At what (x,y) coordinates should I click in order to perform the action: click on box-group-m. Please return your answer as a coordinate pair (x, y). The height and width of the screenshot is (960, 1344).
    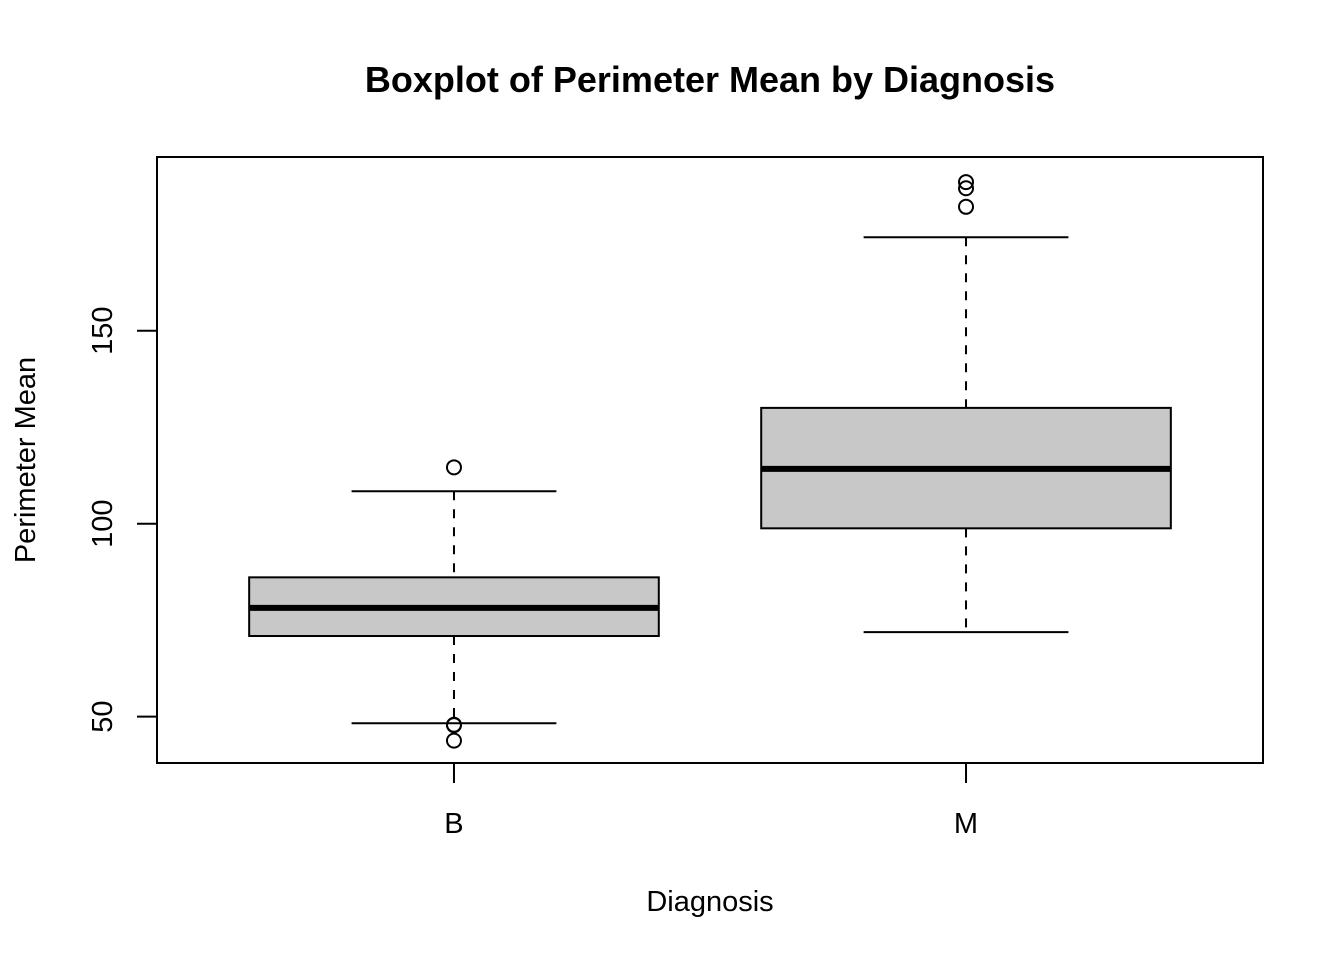
    Looking at the image, I should click on (966, 404).